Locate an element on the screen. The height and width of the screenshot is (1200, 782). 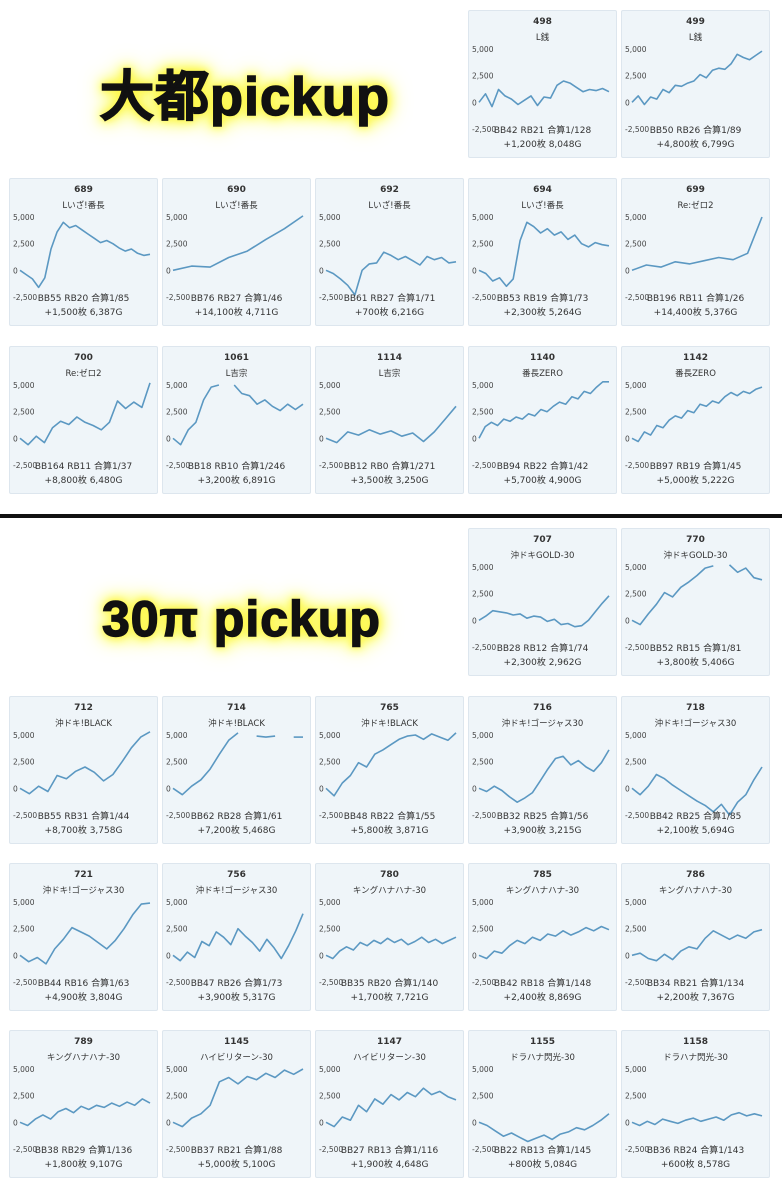
machine-name: ドラハナ閃光-30 is located at coordinates (542, 1058).